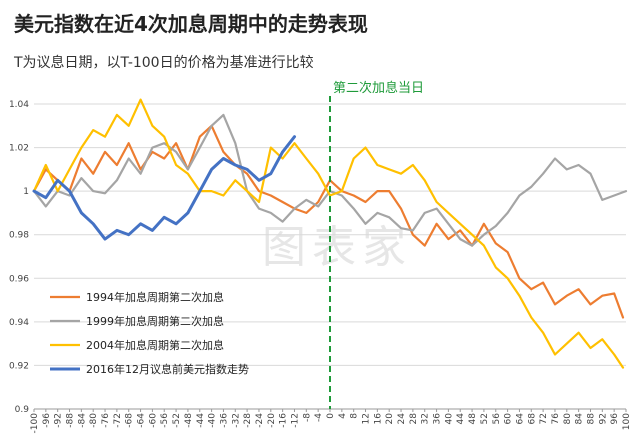 This screenshot has width=640, height=441. Describe the element at coordinates (438, 419) in the screenshot. I see `x-tick-label: 36` at that location.